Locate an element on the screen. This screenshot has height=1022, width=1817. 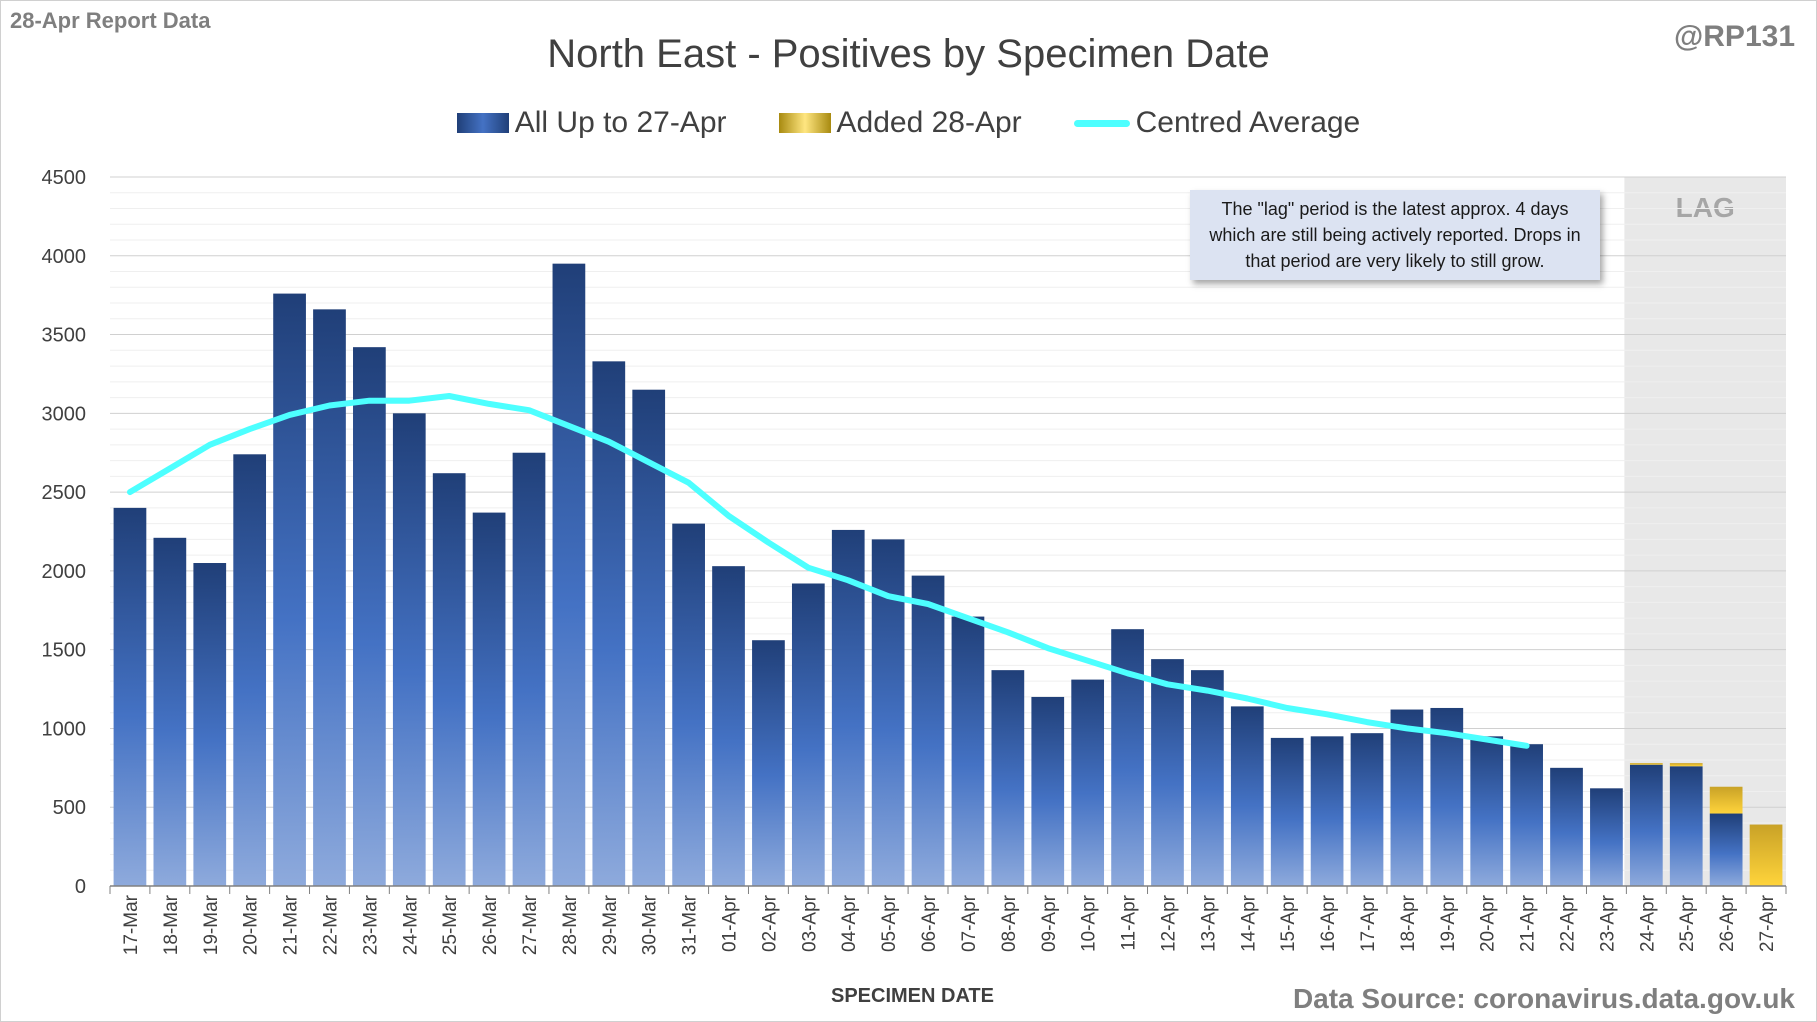
legend-item-added: Added 28-Apr is located at coordinates (900, 123).